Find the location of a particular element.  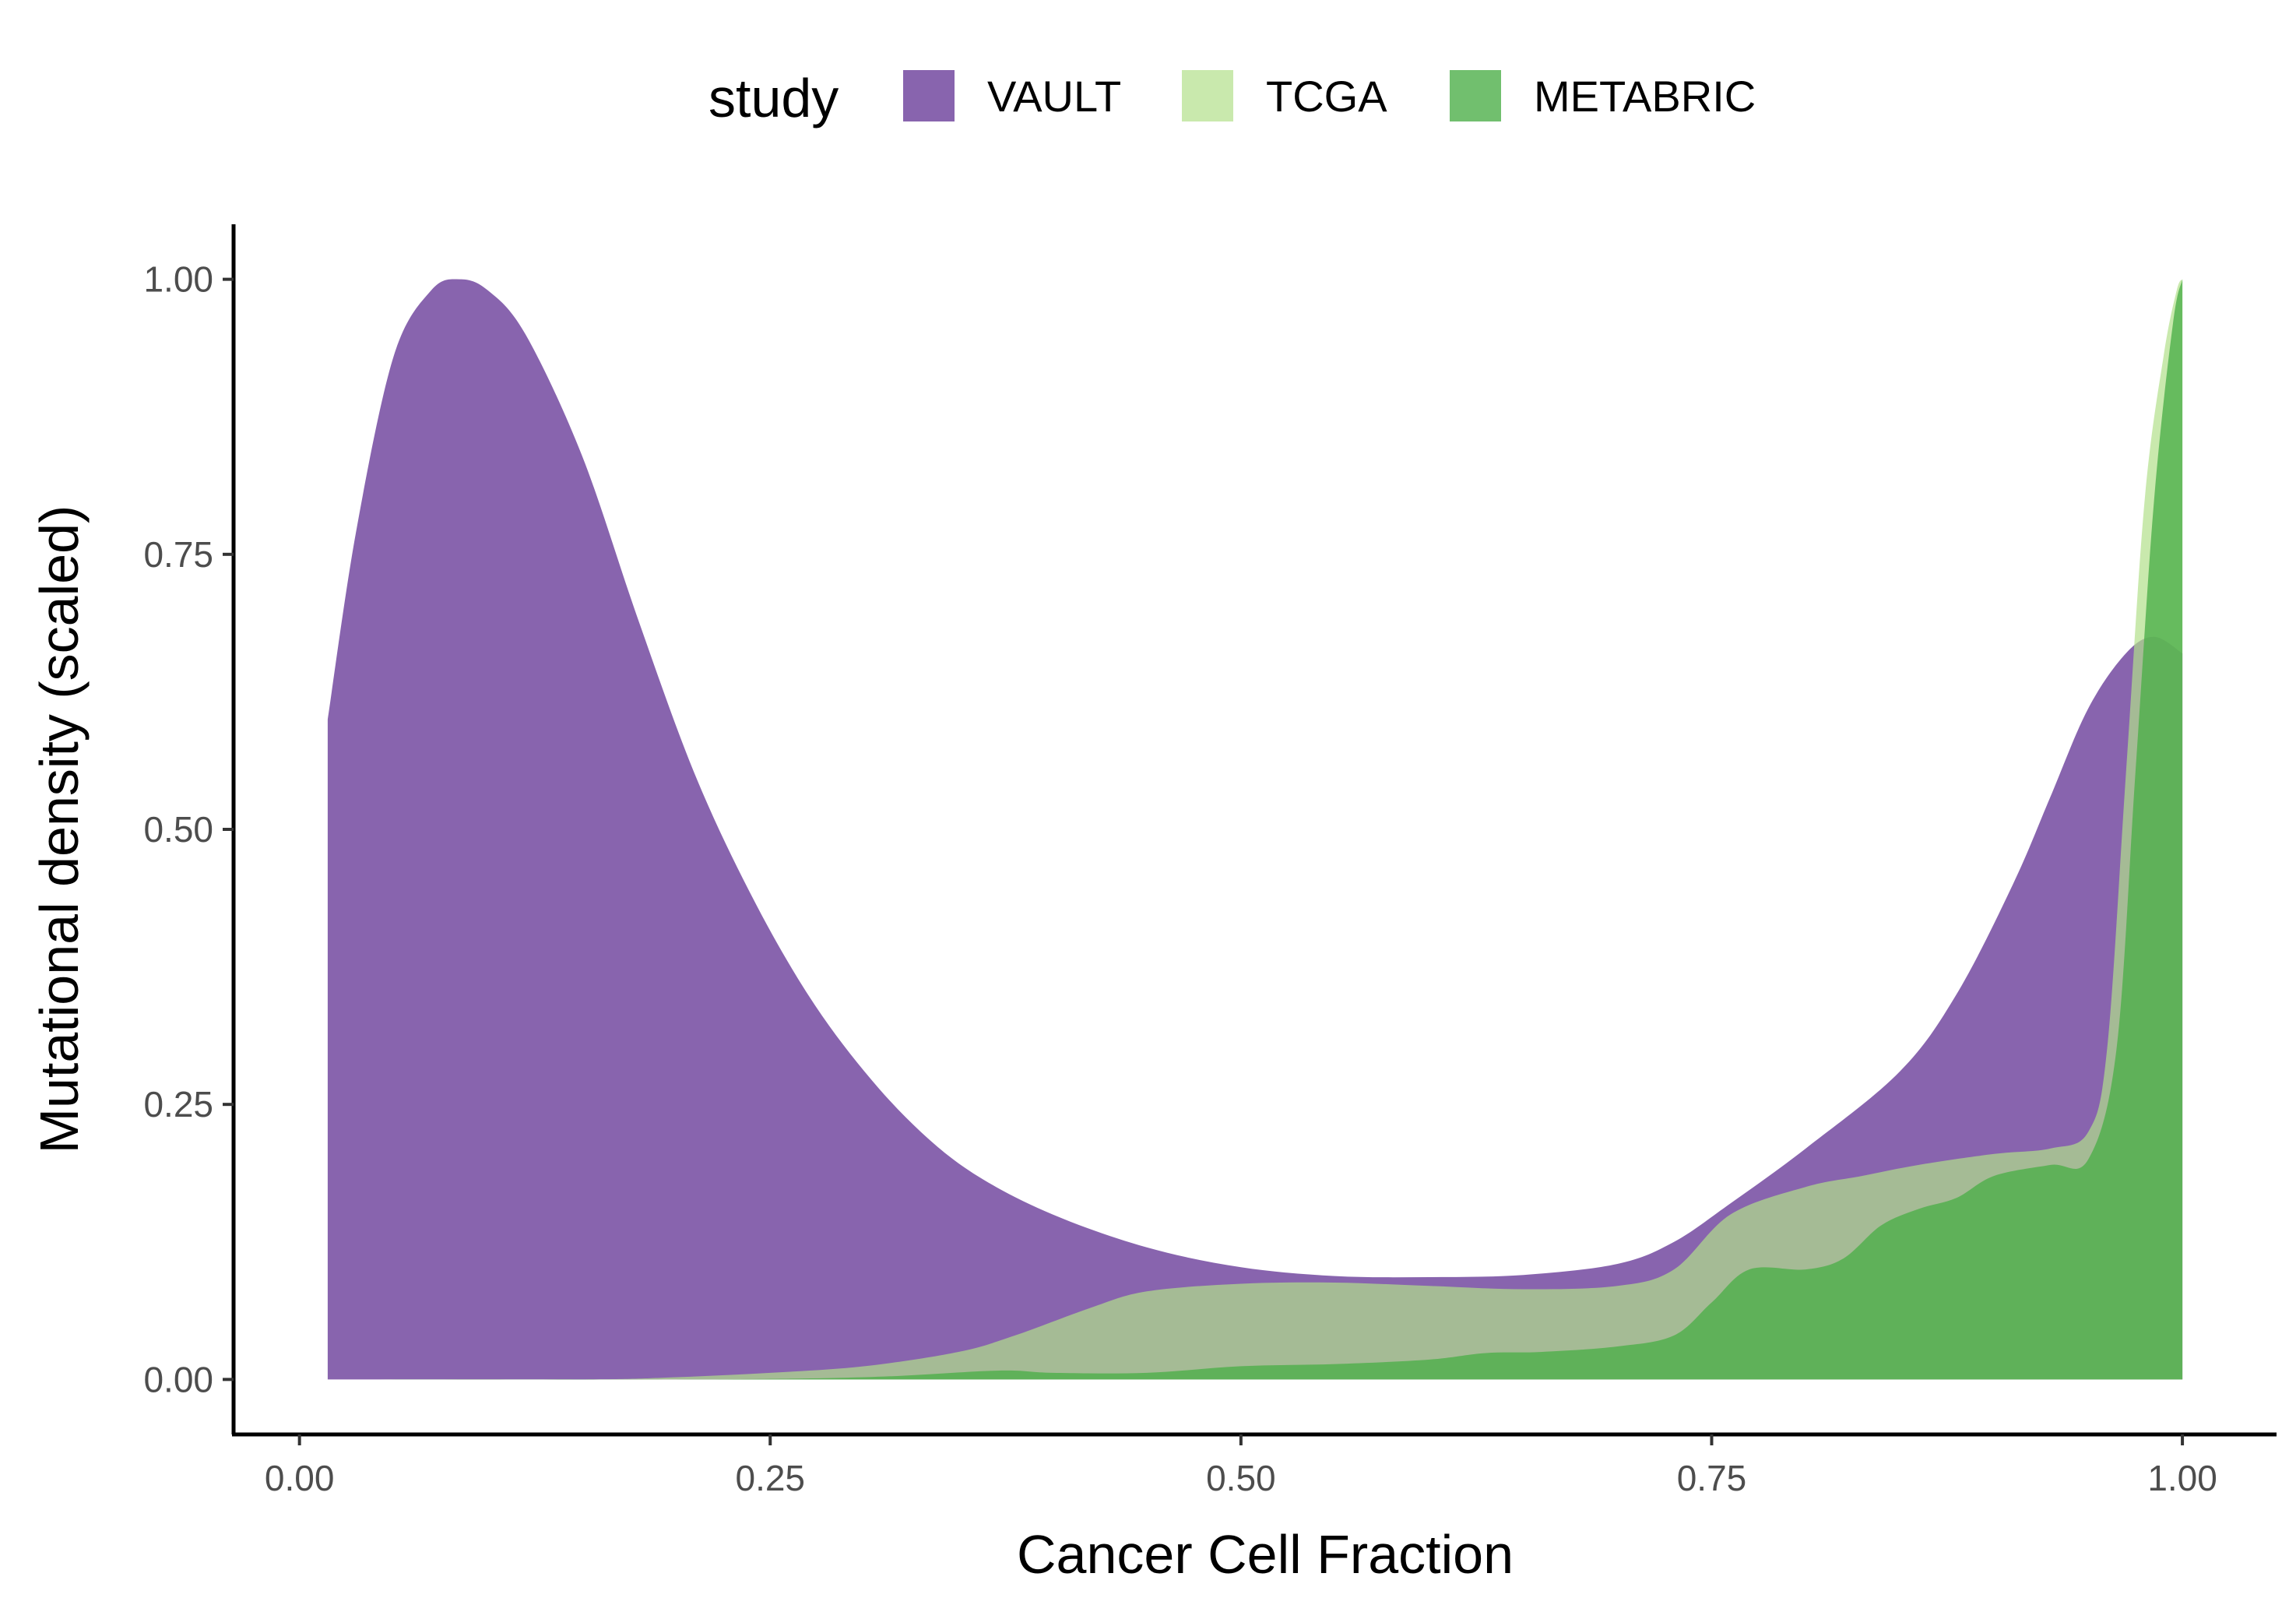

legend-swatch-tcga is located at coordinates (1207, 95).